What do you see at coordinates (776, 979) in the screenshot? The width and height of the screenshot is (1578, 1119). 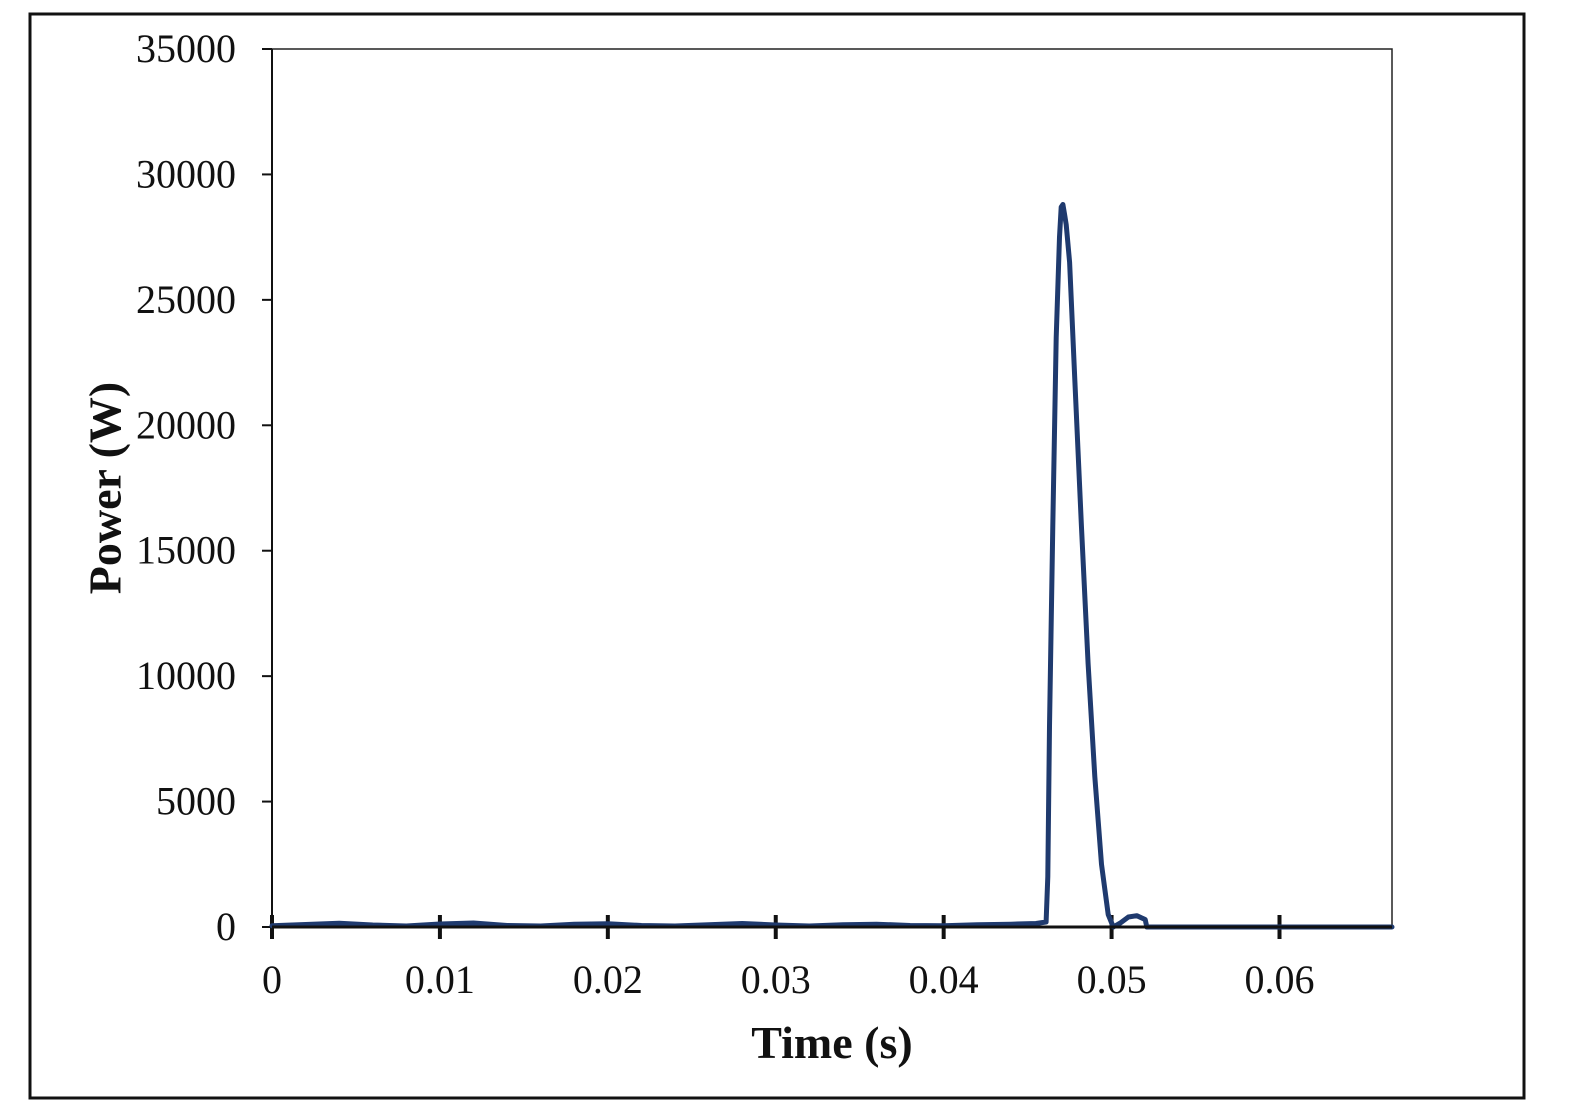 I see `x-tick-label: 0.03` at bounding box center [776, 979].